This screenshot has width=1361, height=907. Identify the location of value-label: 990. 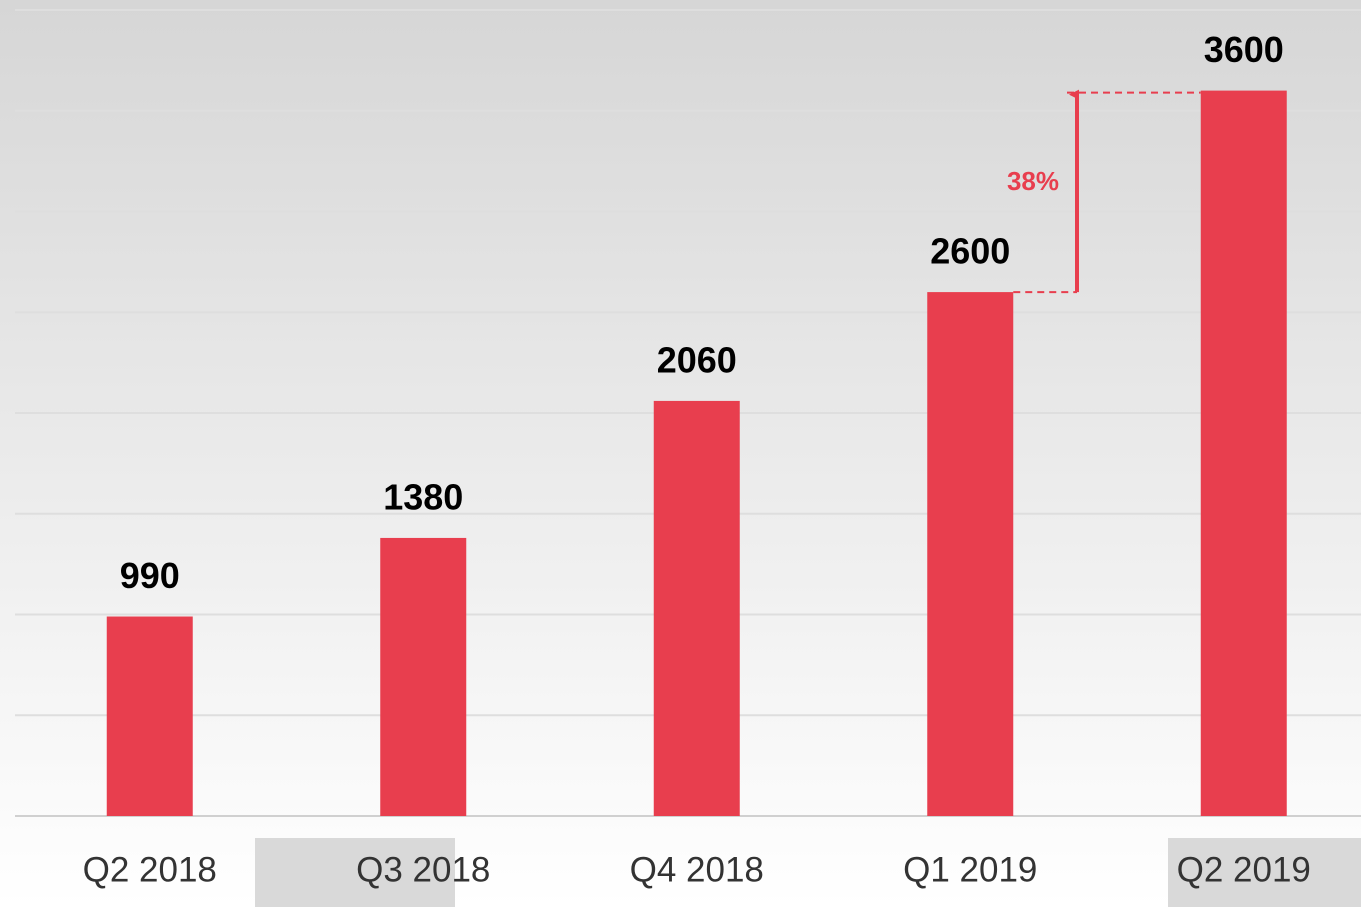
(150, 575).